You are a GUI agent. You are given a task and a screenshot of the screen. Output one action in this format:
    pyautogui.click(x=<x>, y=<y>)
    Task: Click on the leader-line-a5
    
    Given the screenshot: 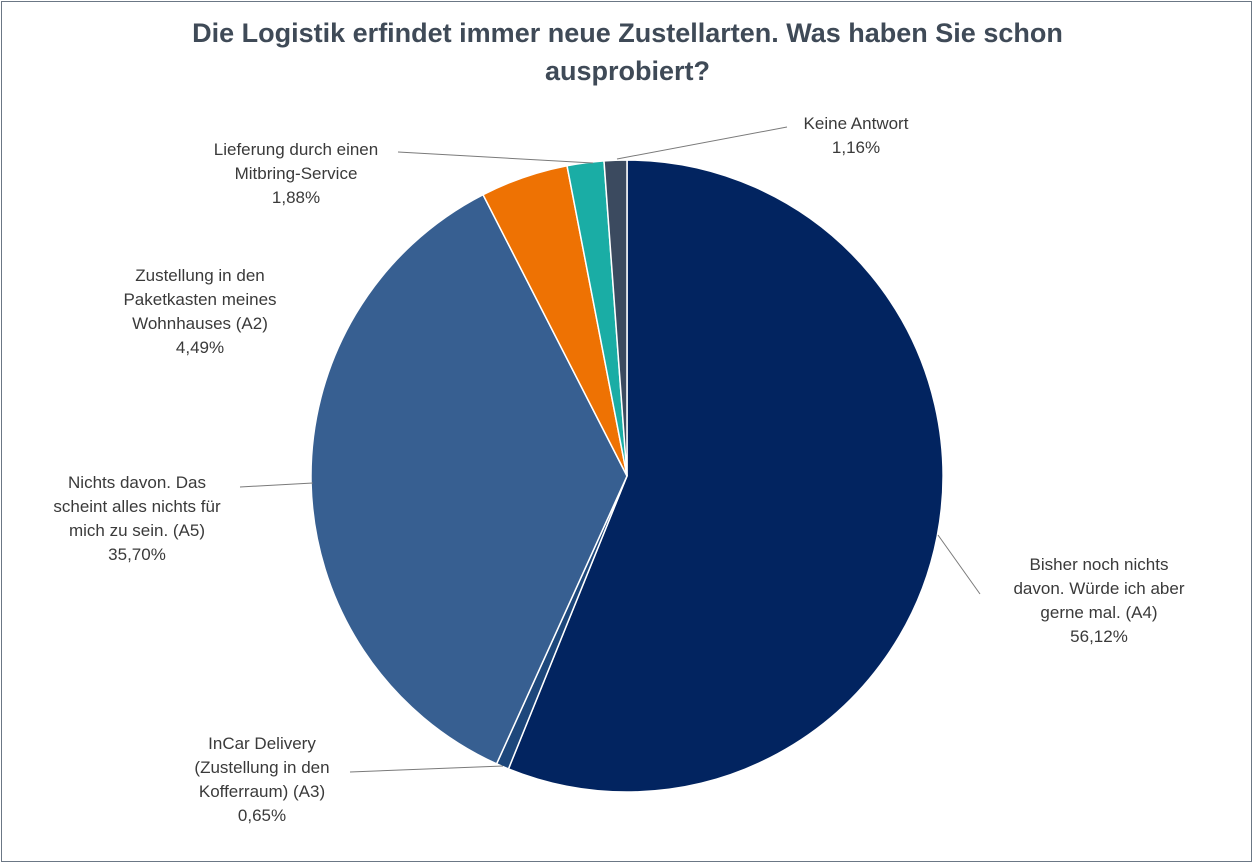 What is the action you would take?
    pyautogui.click(x=276, y=485)
    